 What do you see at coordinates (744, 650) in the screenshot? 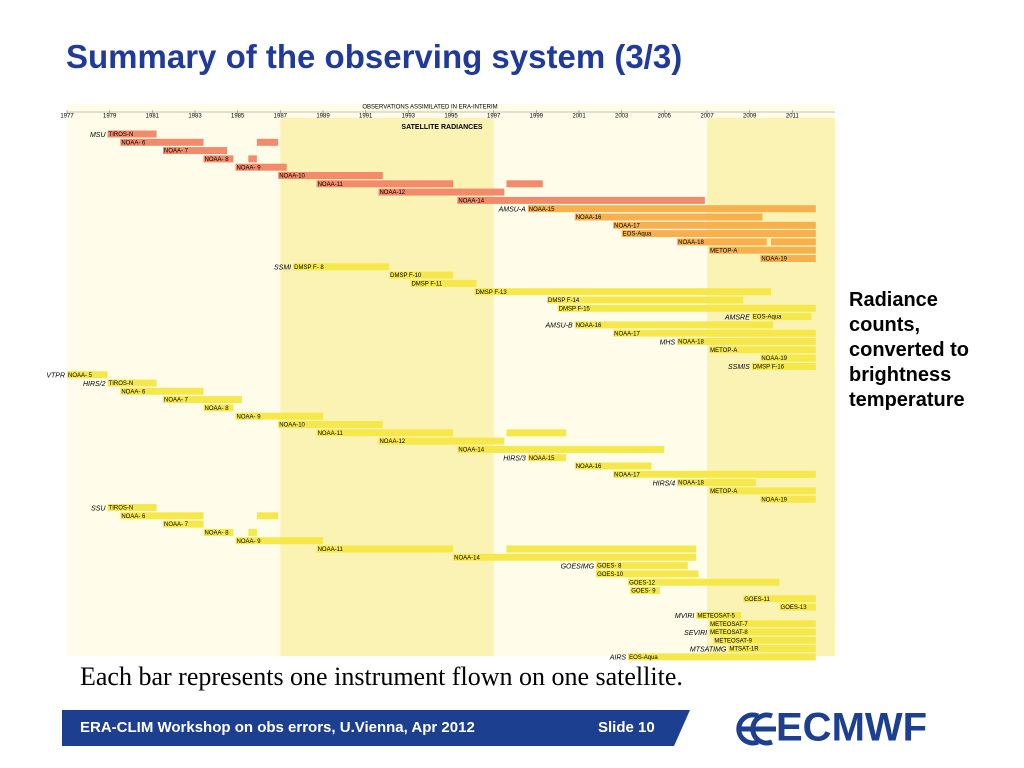
I see `satellite-label: MTSAT-1R` at bounding box center [744, 650].